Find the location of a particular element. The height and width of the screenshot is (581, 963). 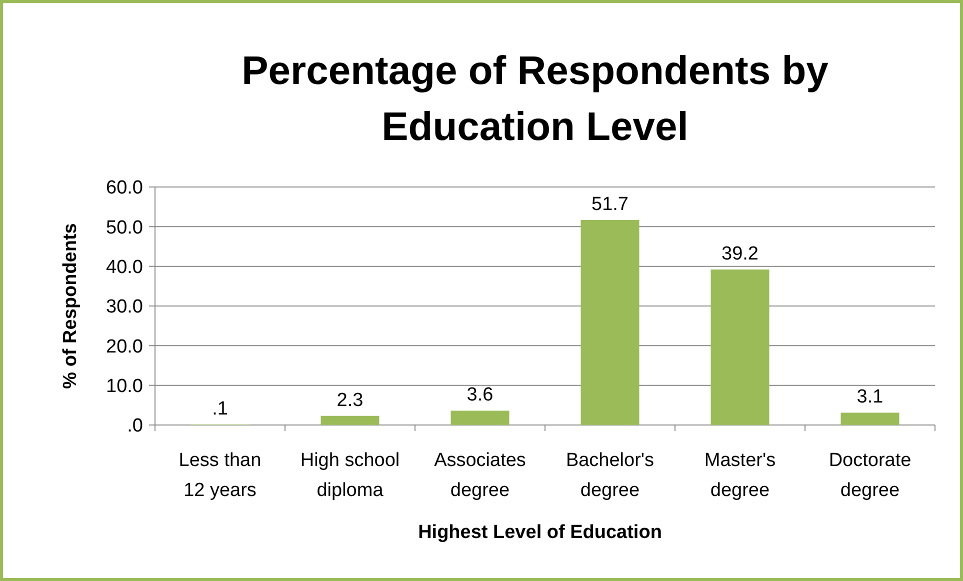

y-tick-label: 50.0 is located at coordinates (124, 227).